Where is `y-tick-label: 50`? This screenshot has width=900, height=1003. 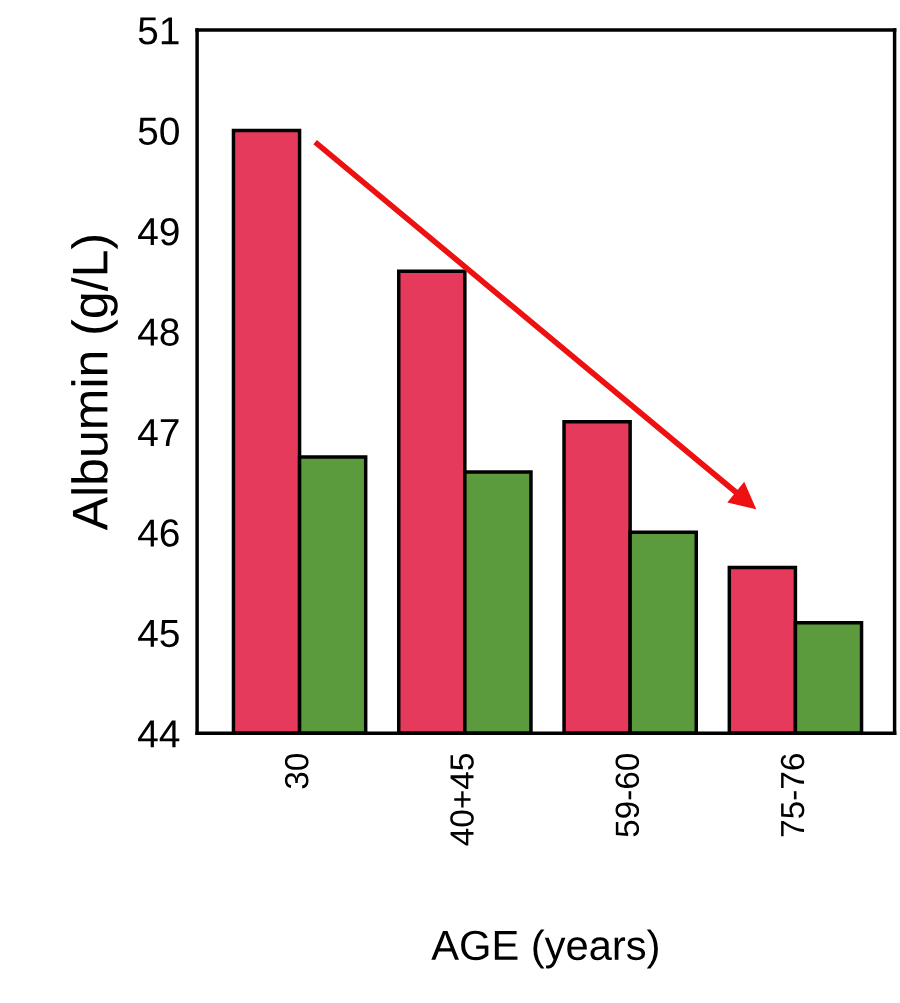
y-tick-label: 50 is located at coordinates (158, 131).